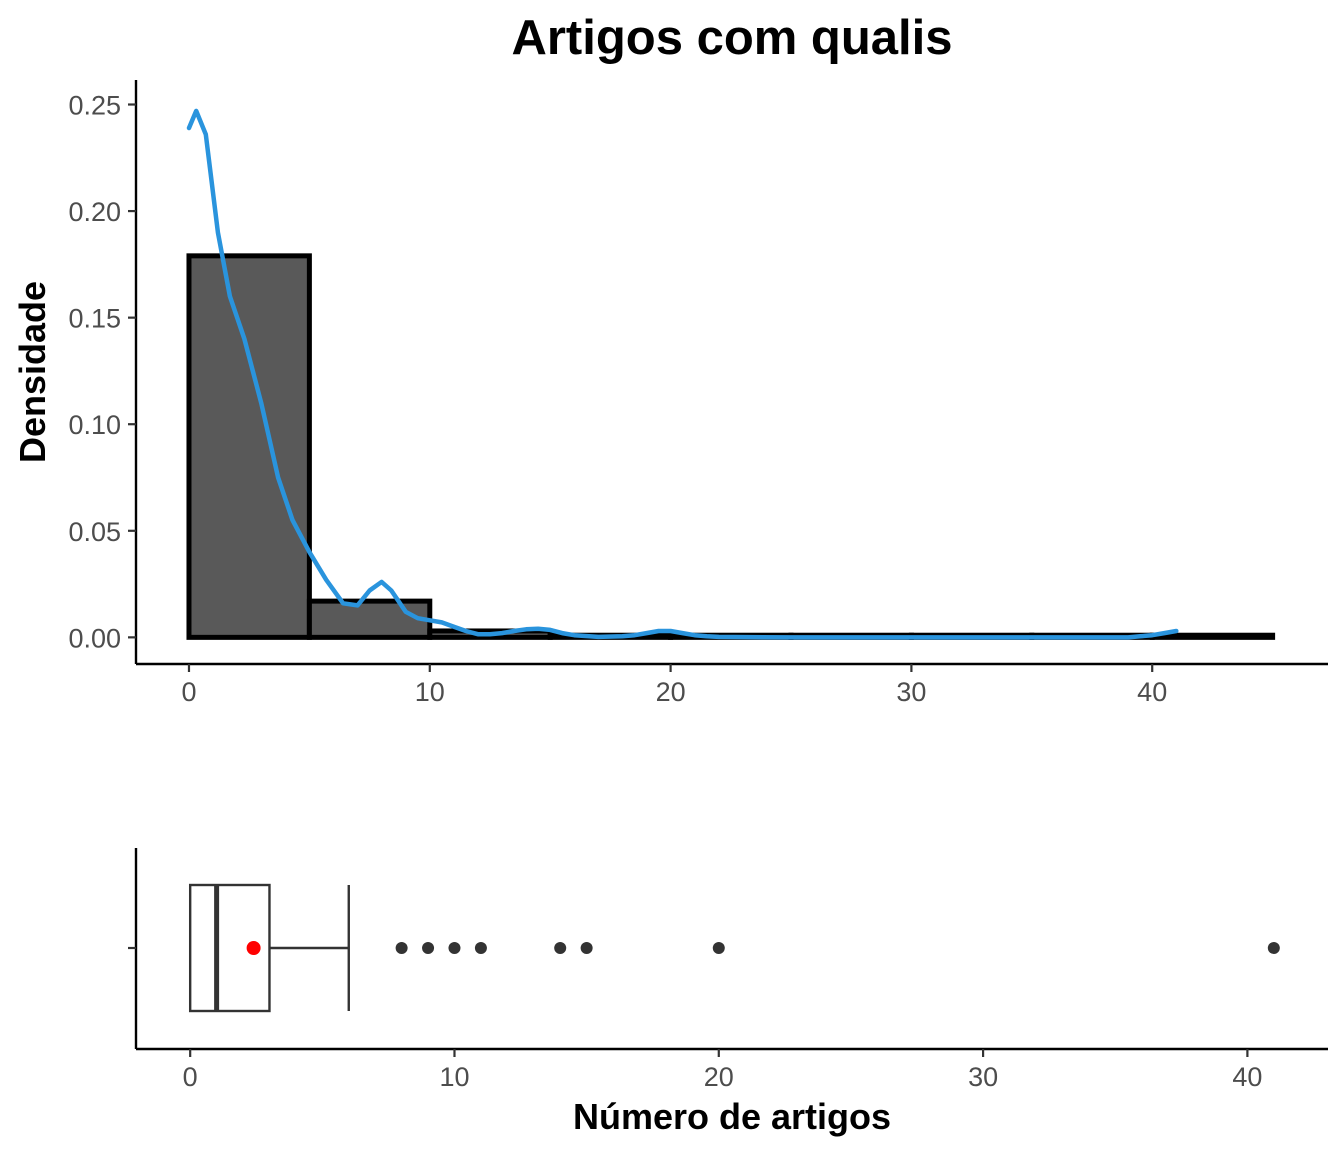  I want to click on histogram-x-ticks: 0 10 20 30 40, so click(674, 685).